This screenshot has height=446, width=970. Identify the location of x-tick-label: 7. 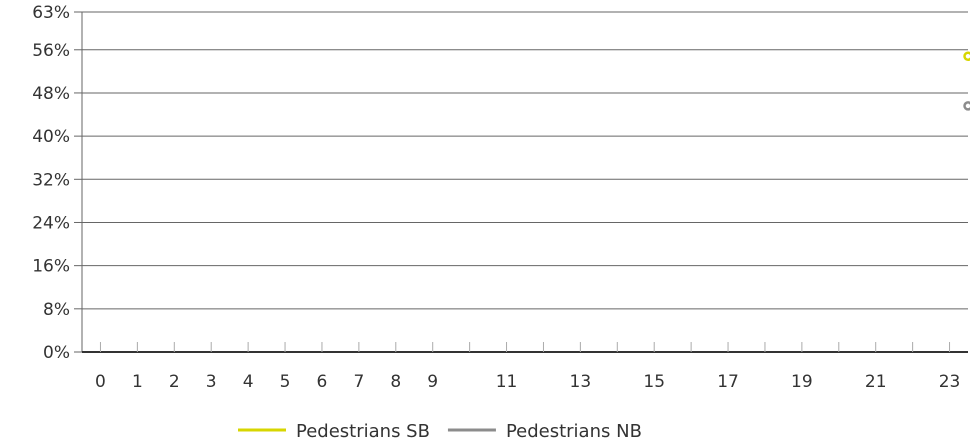
(358, 382).